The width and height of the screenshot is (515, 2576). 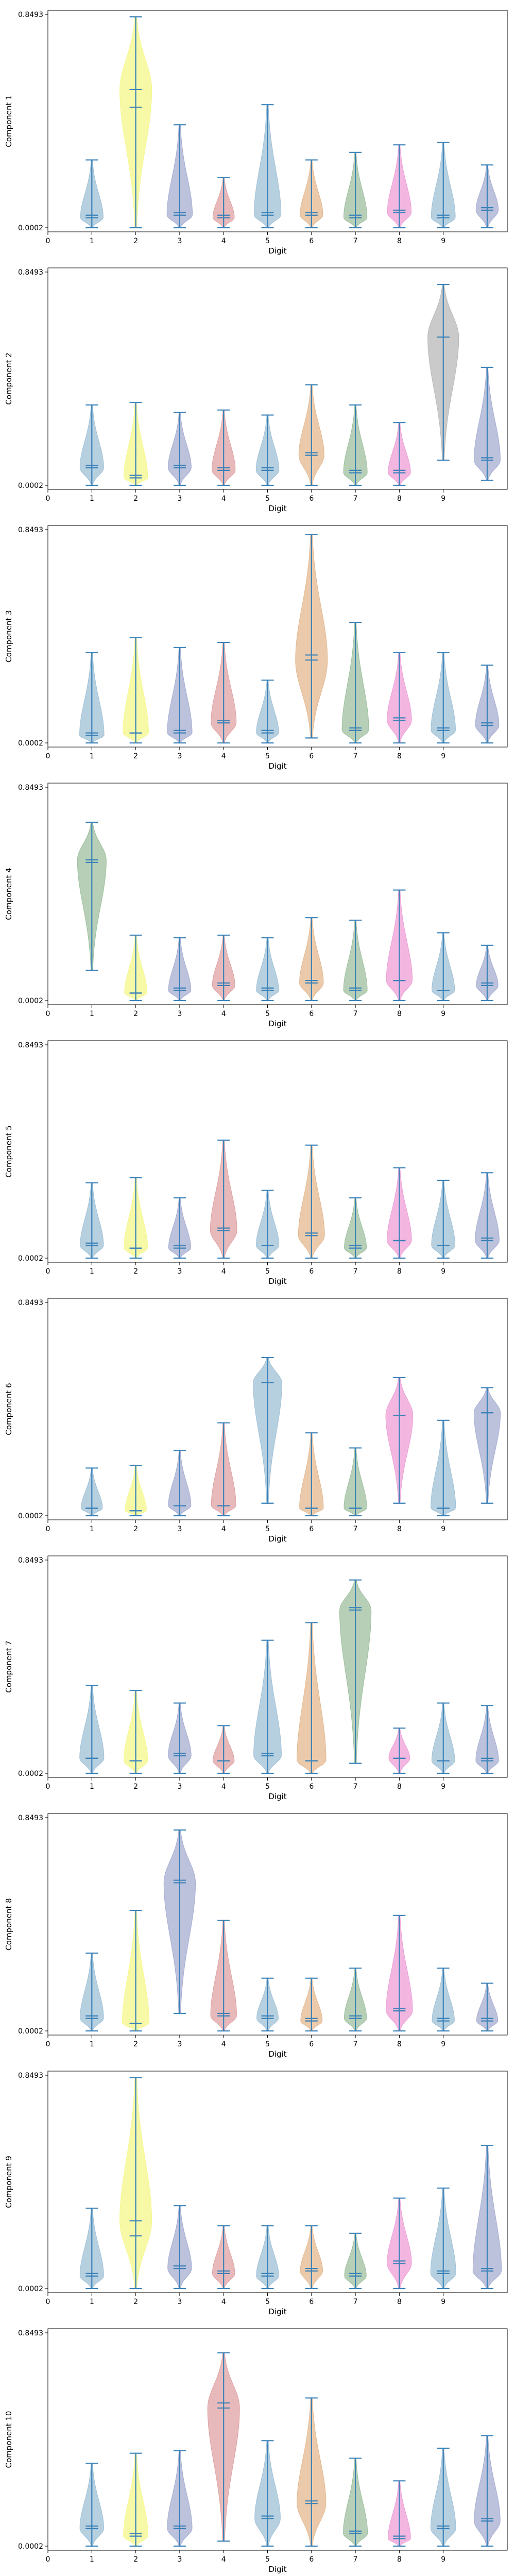 What do you see at coordinates (256, 648) in the screenshot?
I see `chart-panel-3: 0.0002 0.8493 0 1 2 3 4 5 6 7 8 9 Digit Component 3` at bounding box center [256, 648].